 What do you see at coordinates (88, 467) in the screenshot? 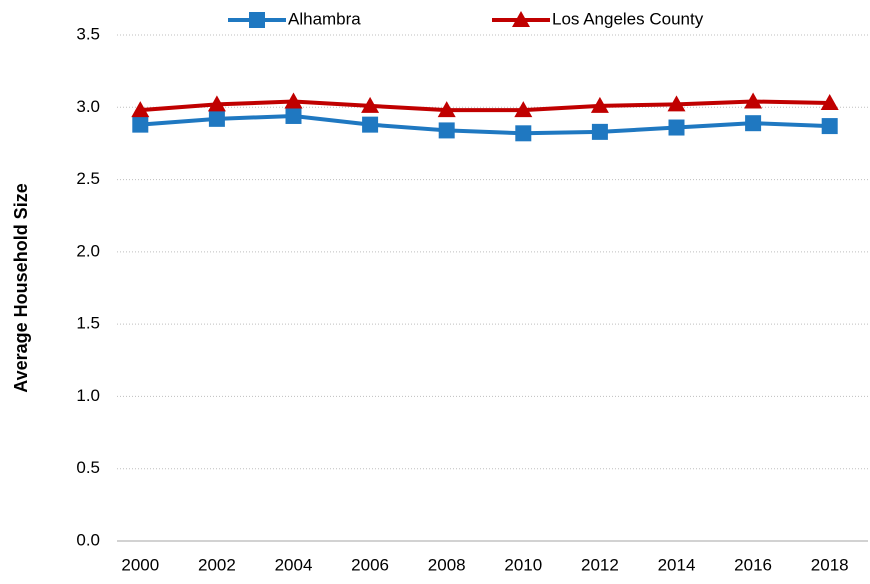
I see `y-tick-label: 0.5` at bounding box center [88, 467].